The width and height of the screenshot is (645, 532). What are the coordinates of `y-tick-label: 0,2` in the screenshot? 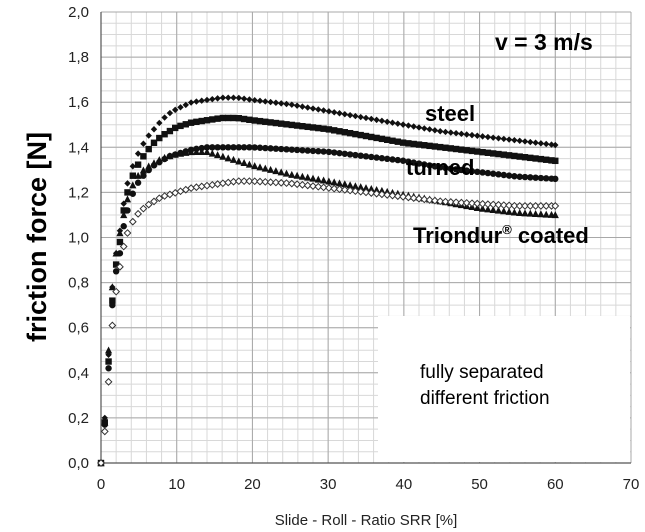 It's located at (78, 418).